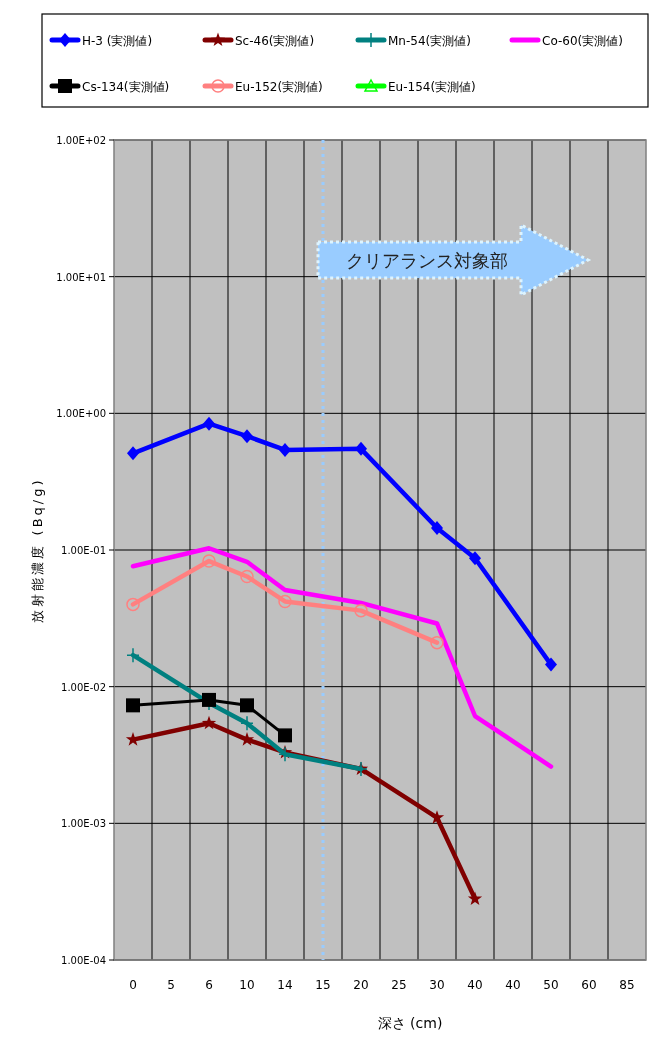  Describe the element at coordinates (627, 985) in the screenshot. I see `x-tick-label: 85` at that location.